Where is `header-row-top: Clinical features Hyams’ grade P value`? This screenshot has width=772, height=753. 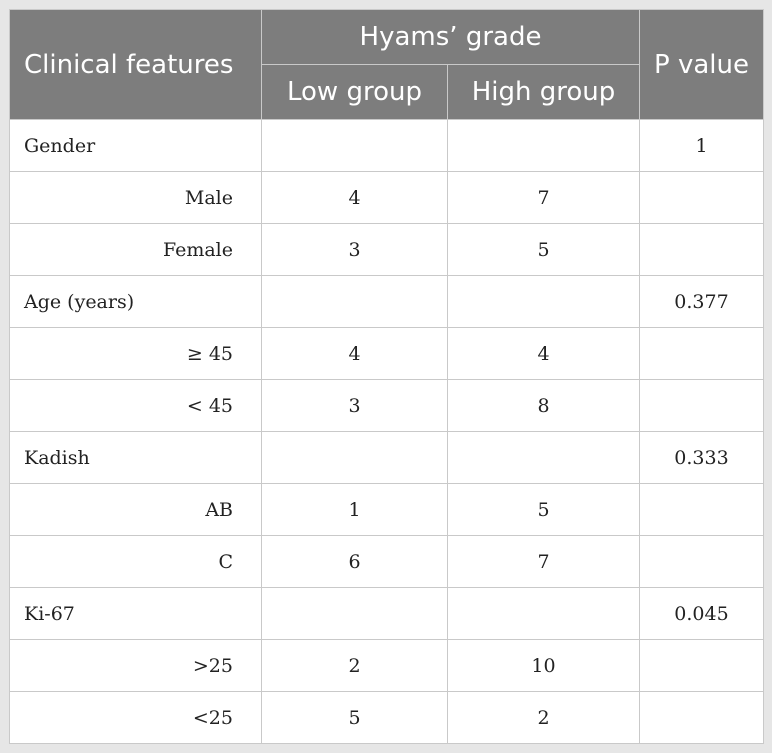
header-row-top: Clinical features Hyams’ grade P value is located at coordinates (386, 64).